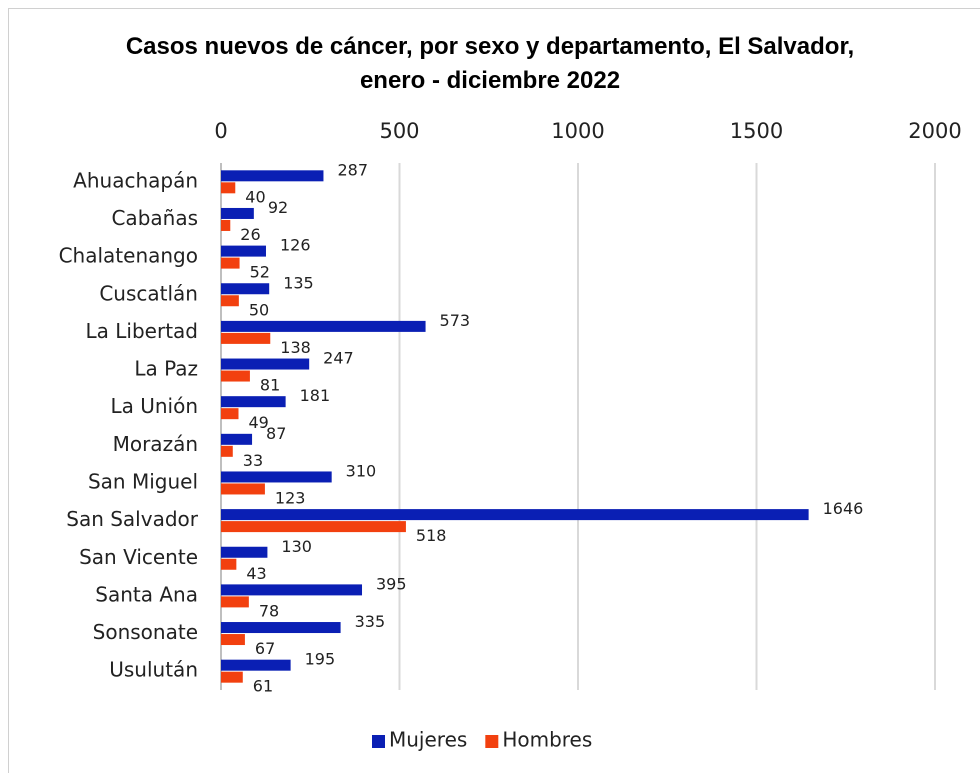 The image size is (980, 773). I want to click on data-label: 130, so click(296, 546).